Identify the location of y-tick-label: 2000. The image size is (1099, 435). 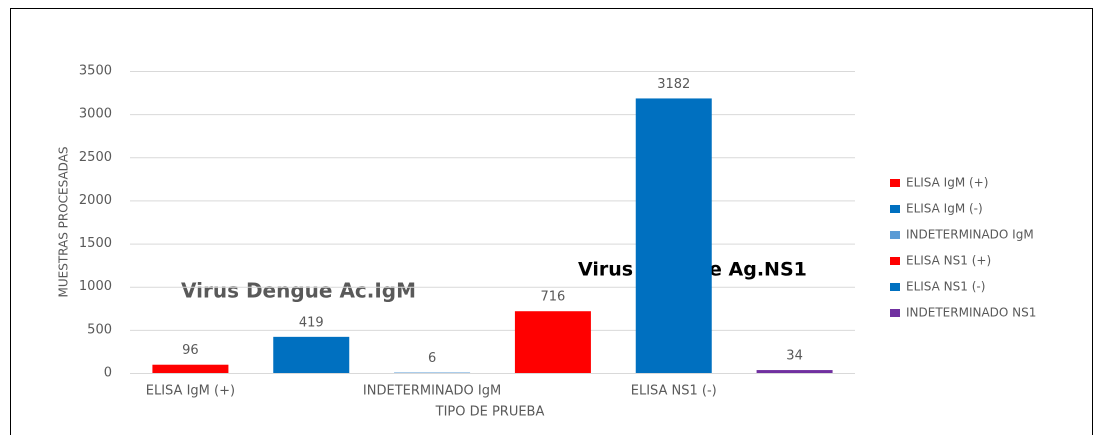
(95, 200).